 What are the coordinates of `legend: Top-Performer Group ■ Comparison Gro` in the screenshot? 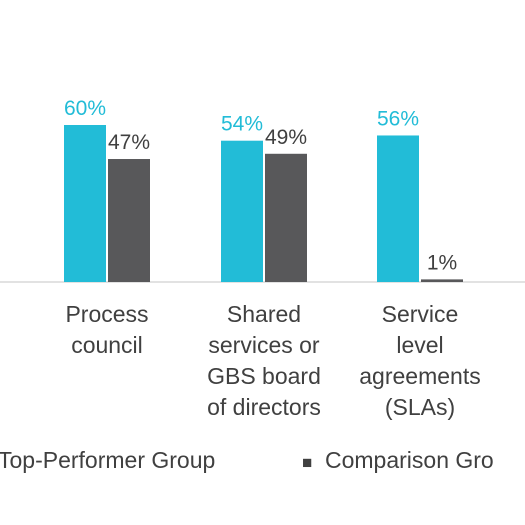 It's located at (247, 460).